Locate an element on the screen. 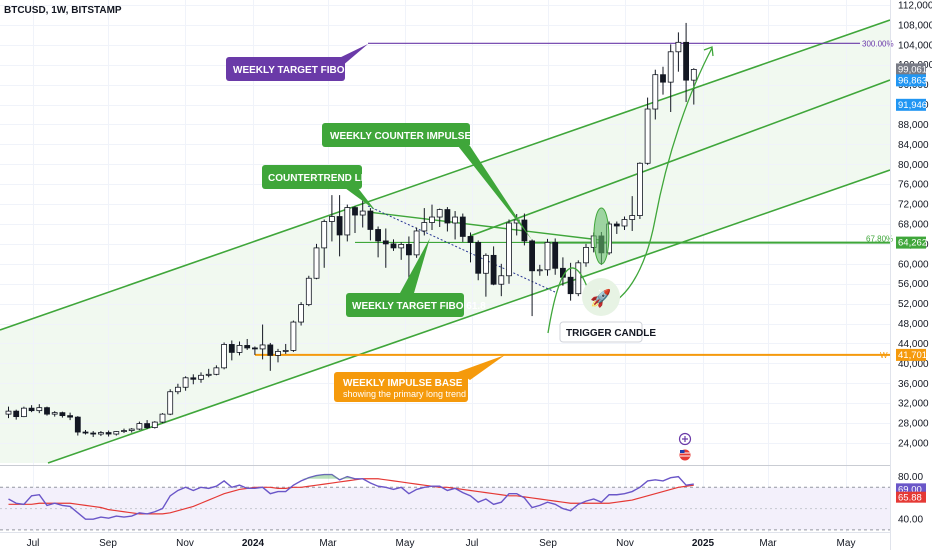 The width and height of the screenshot is (932, 550). price-tick-label: 40,000 is located at coordinates (913, 364).